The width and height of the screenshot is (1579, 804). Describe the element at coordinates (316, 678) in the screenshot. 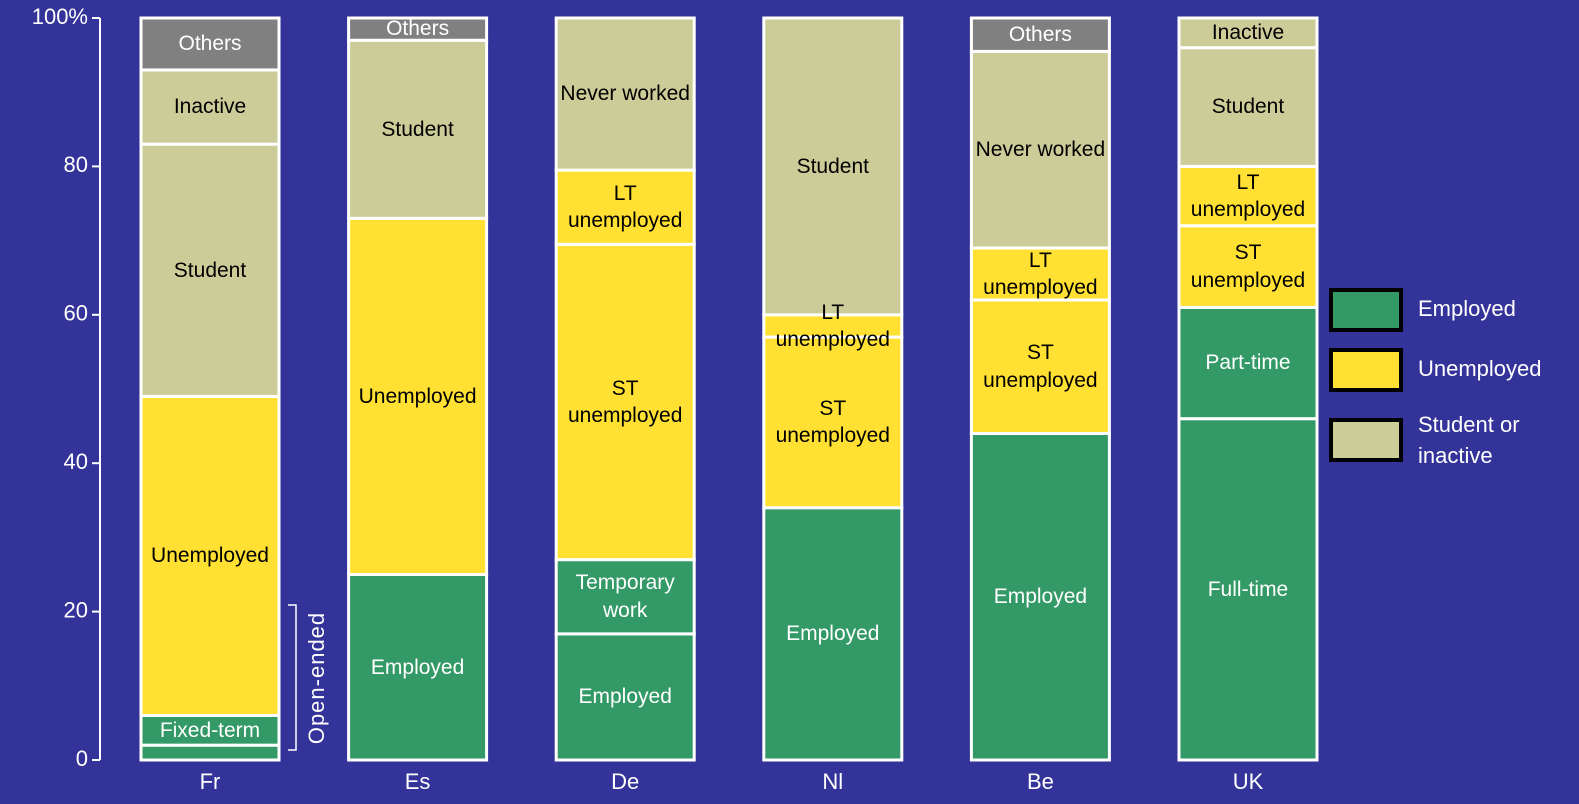

I see `annotation: Open-ended` at that location.